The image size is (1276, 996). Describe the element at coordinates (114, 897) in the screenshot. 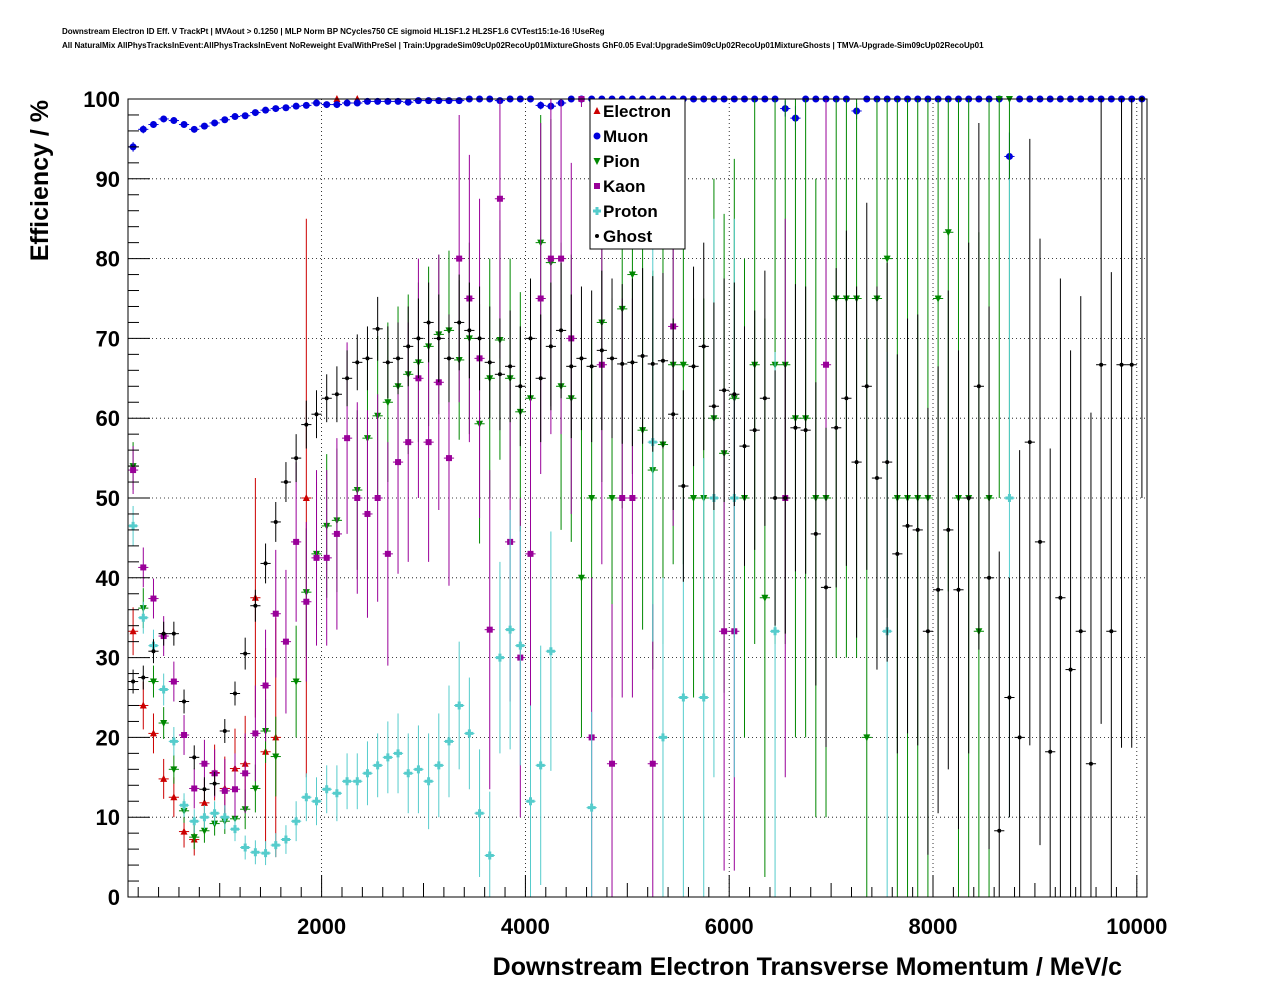

I see `y-tick-label: 0` at that location.